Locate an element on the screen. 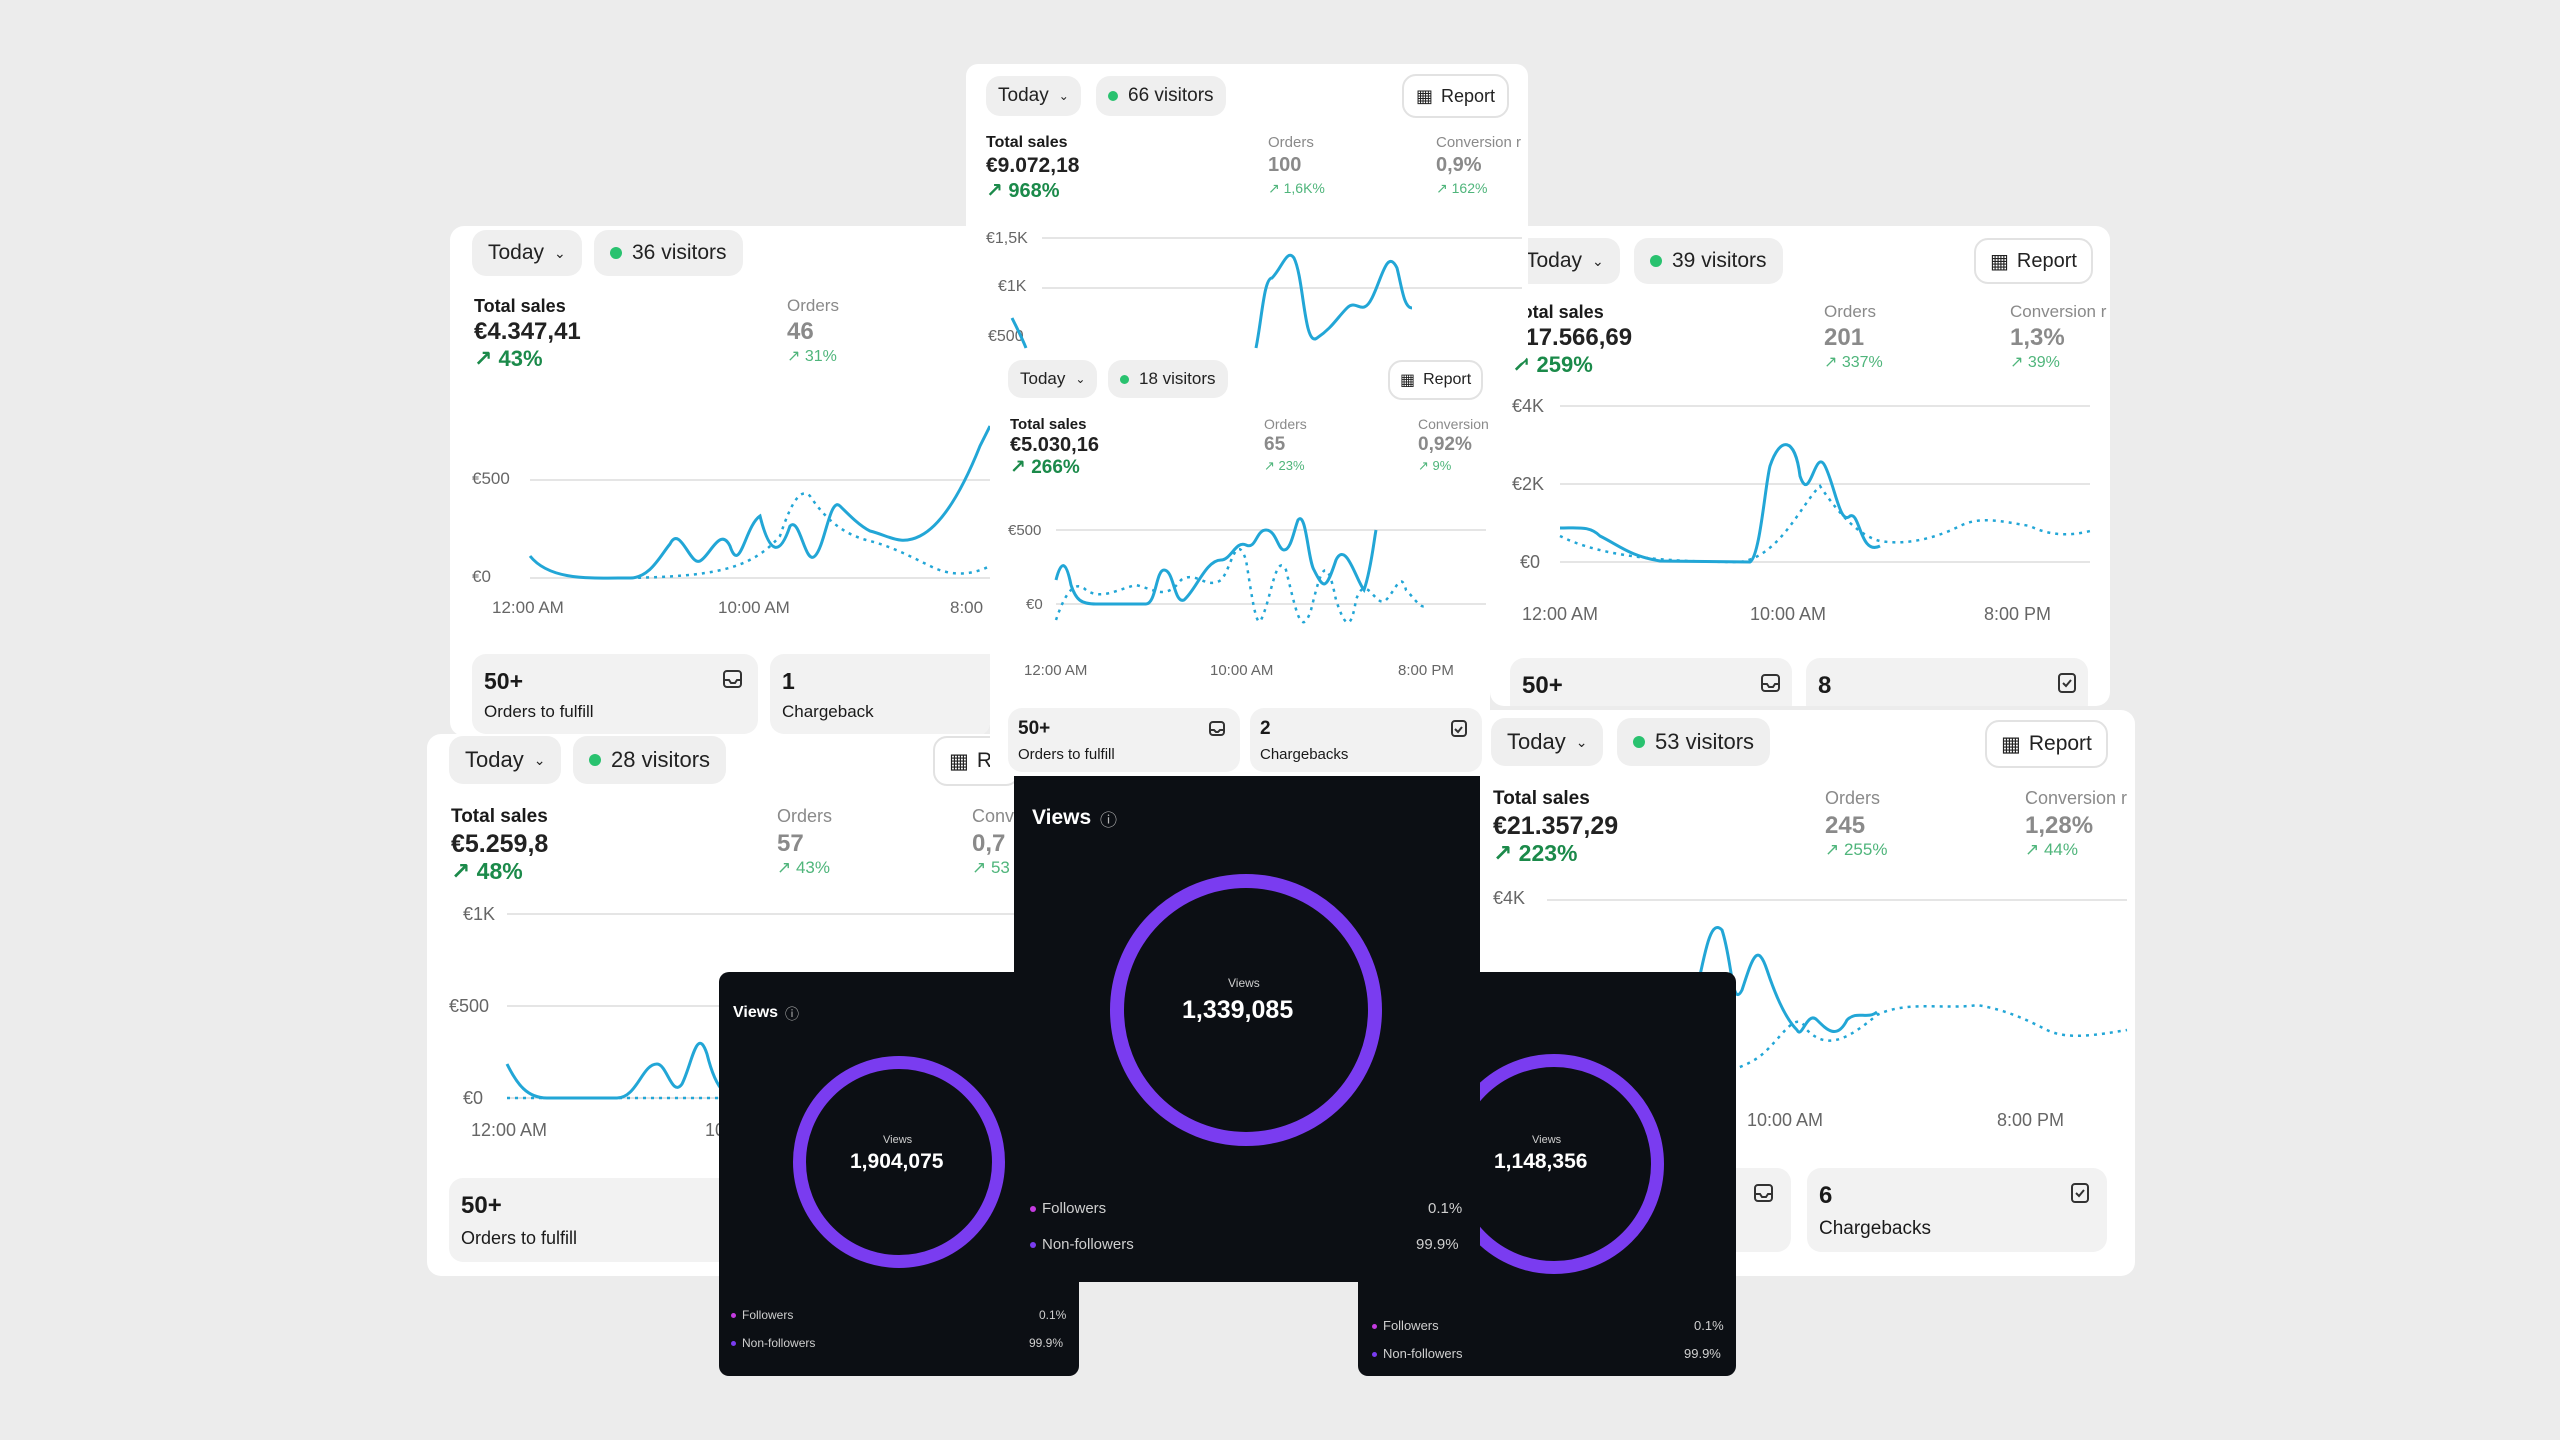 The height and width of the screenshot is (1440, 2560). conversion-label: Conversion r is located at coordinates (2076, 798).